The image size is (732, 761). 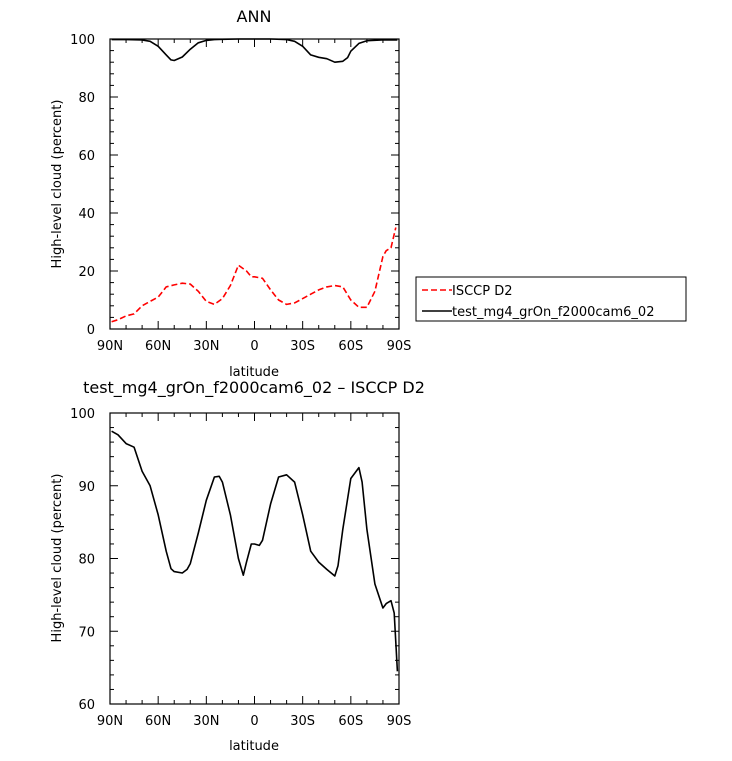 What do you see at coordinates (254, 346) in the screenshot?
I see `top-x-tick-label: 0` at bounding box center [254, 346].